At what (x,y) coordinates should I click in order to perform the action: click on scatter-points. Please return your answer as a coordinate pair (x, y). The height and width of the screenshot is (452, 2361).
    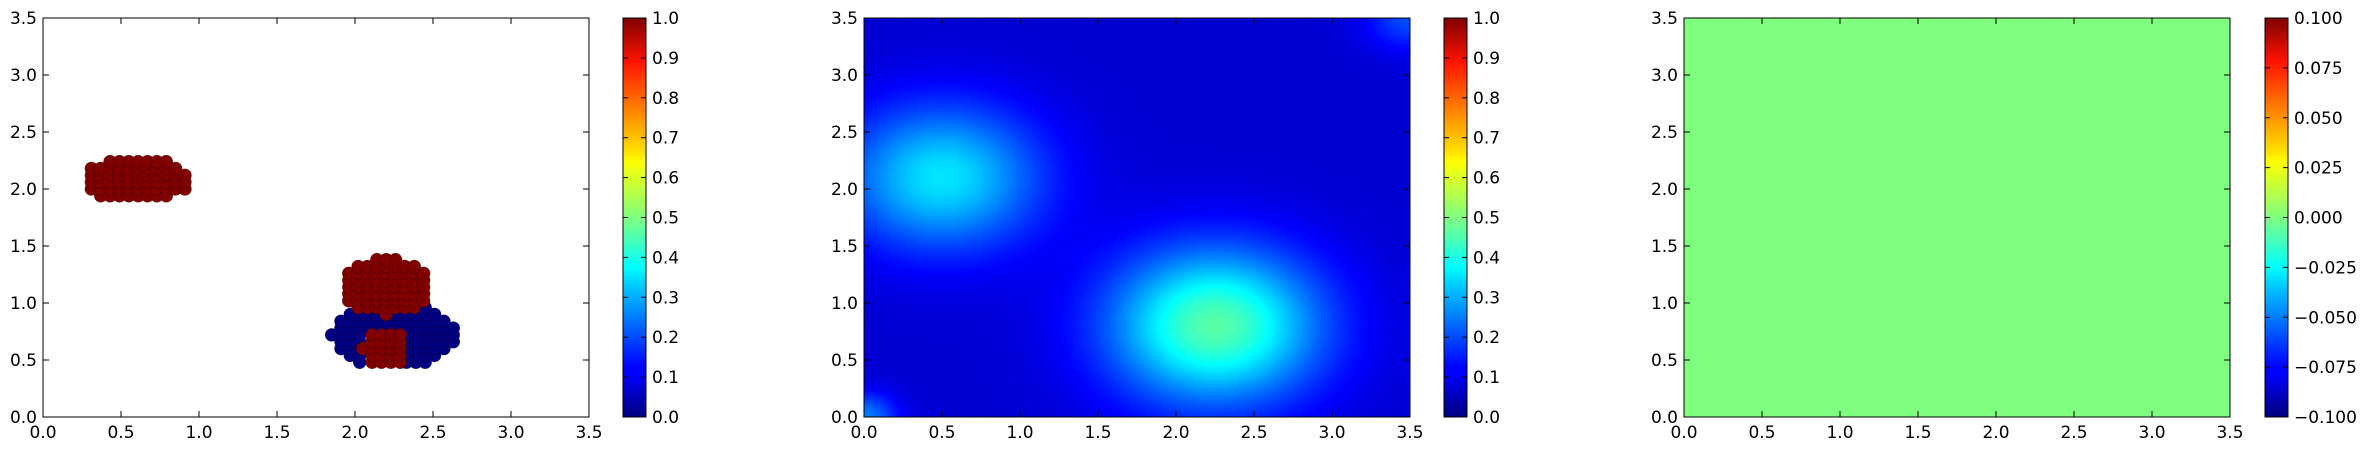
    Looking at the image, I should click on (272, 262).